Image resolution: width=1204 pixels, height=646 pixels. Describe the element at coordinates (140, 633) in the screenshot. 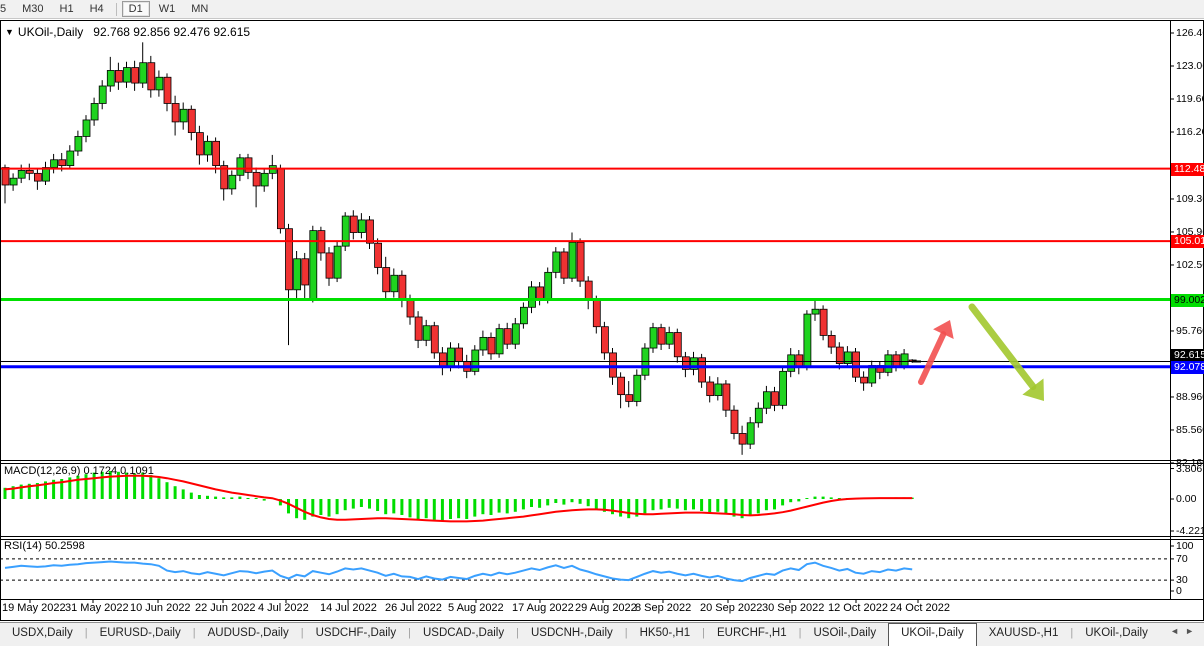

I see `chart-tab-eurusd-daily: EURUSD-,Daily` at that location.